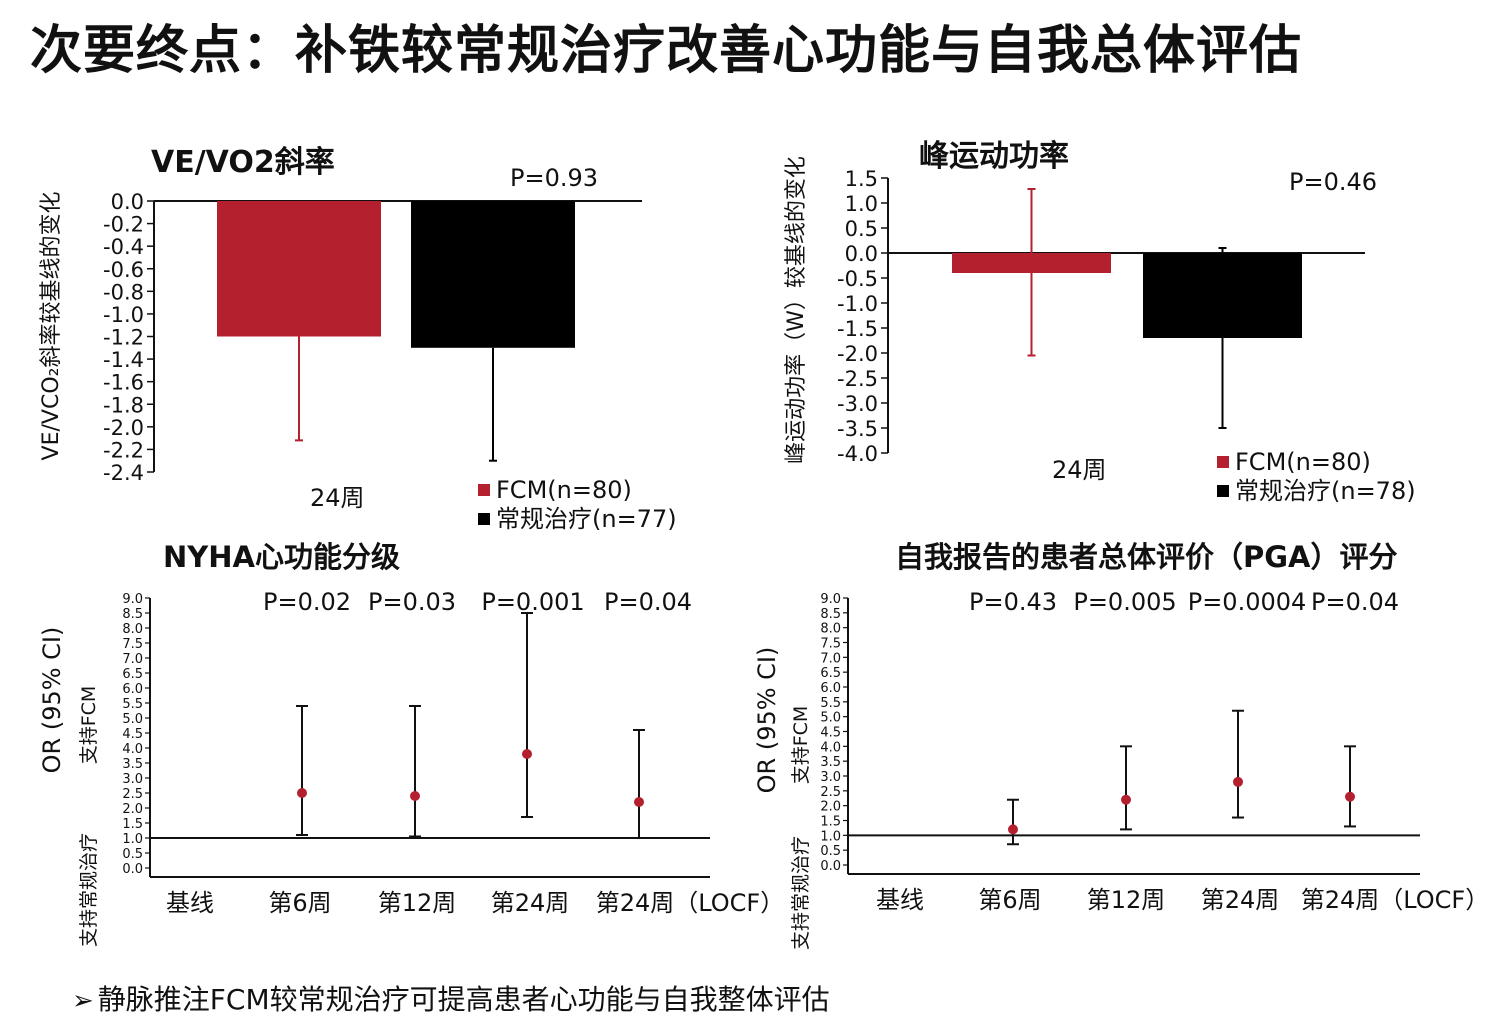 The height and width of the screenshot is (1018, 1500). What do you see at coordinates (463, 999) in the screenshot?
I see `footnote-text: 静脉推注FCM较常规治疗可提高患者心功能与自我整体评估` at bounding box center [463, 999].